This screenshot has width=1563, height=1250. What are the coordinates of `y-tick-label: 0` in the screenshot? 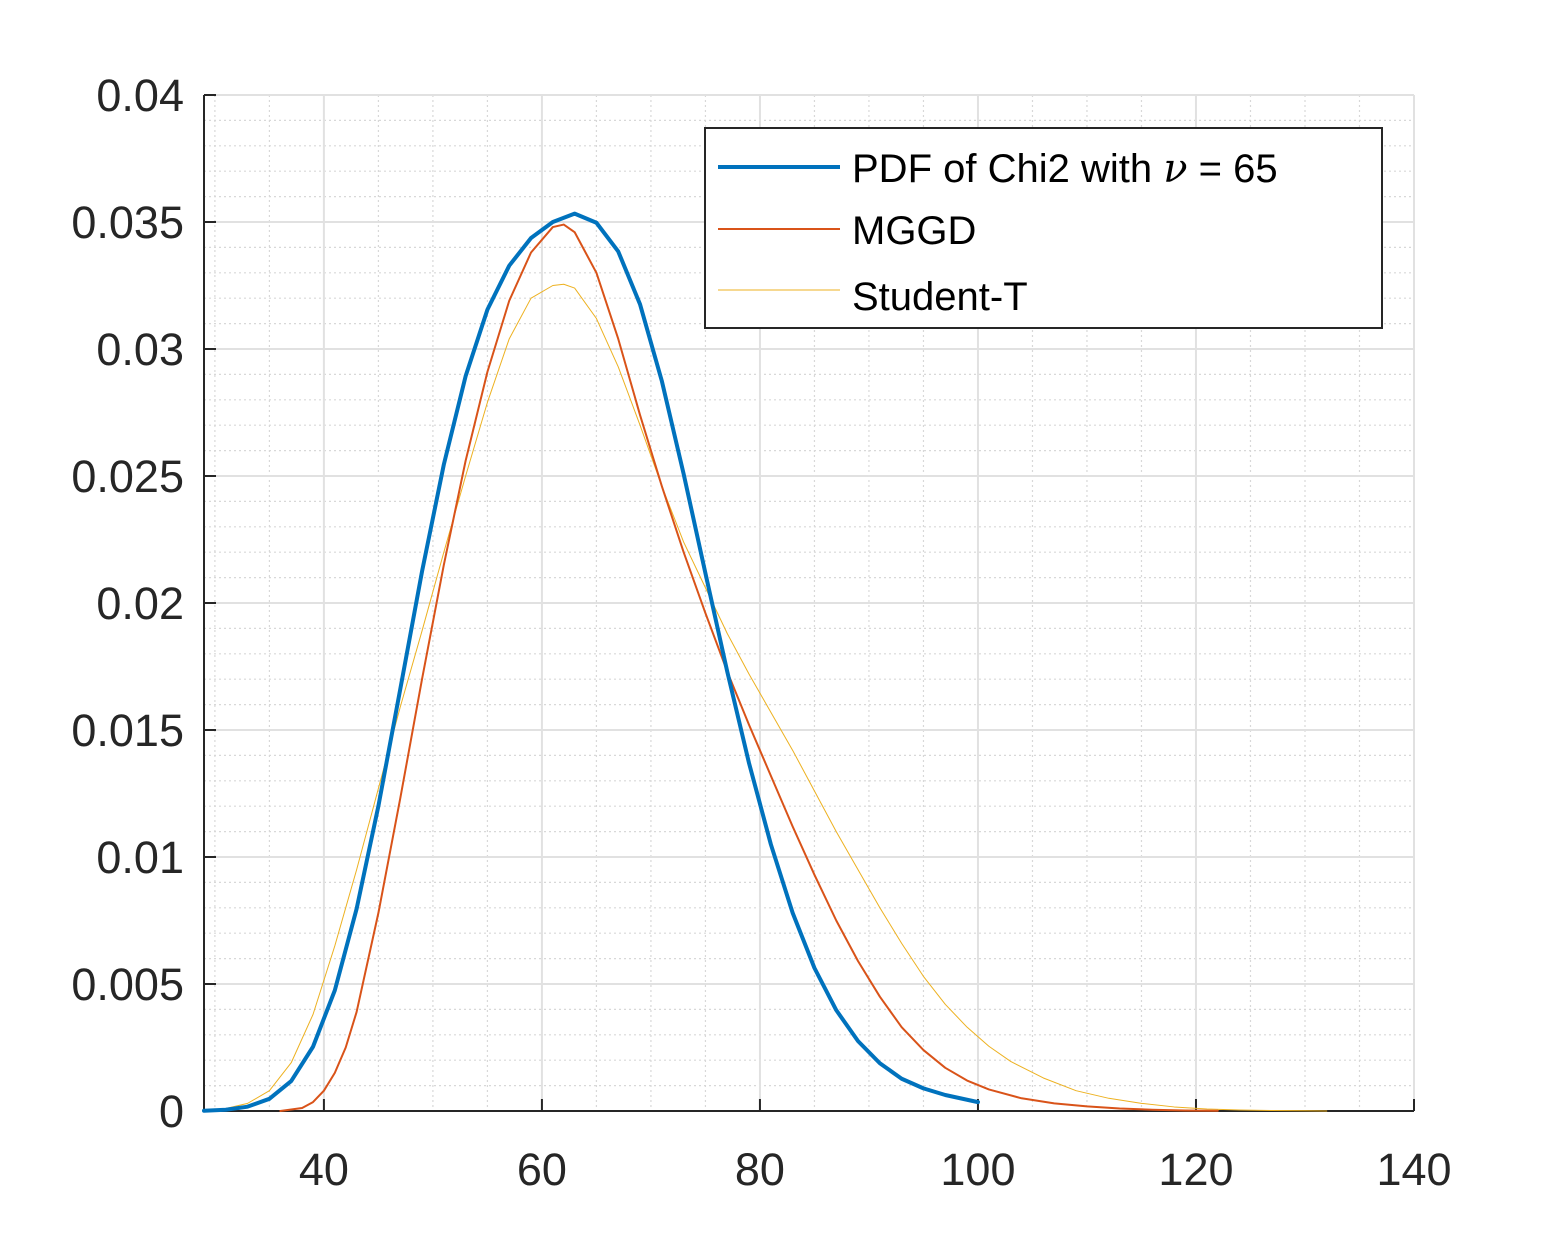 It's located at (171, 1111).